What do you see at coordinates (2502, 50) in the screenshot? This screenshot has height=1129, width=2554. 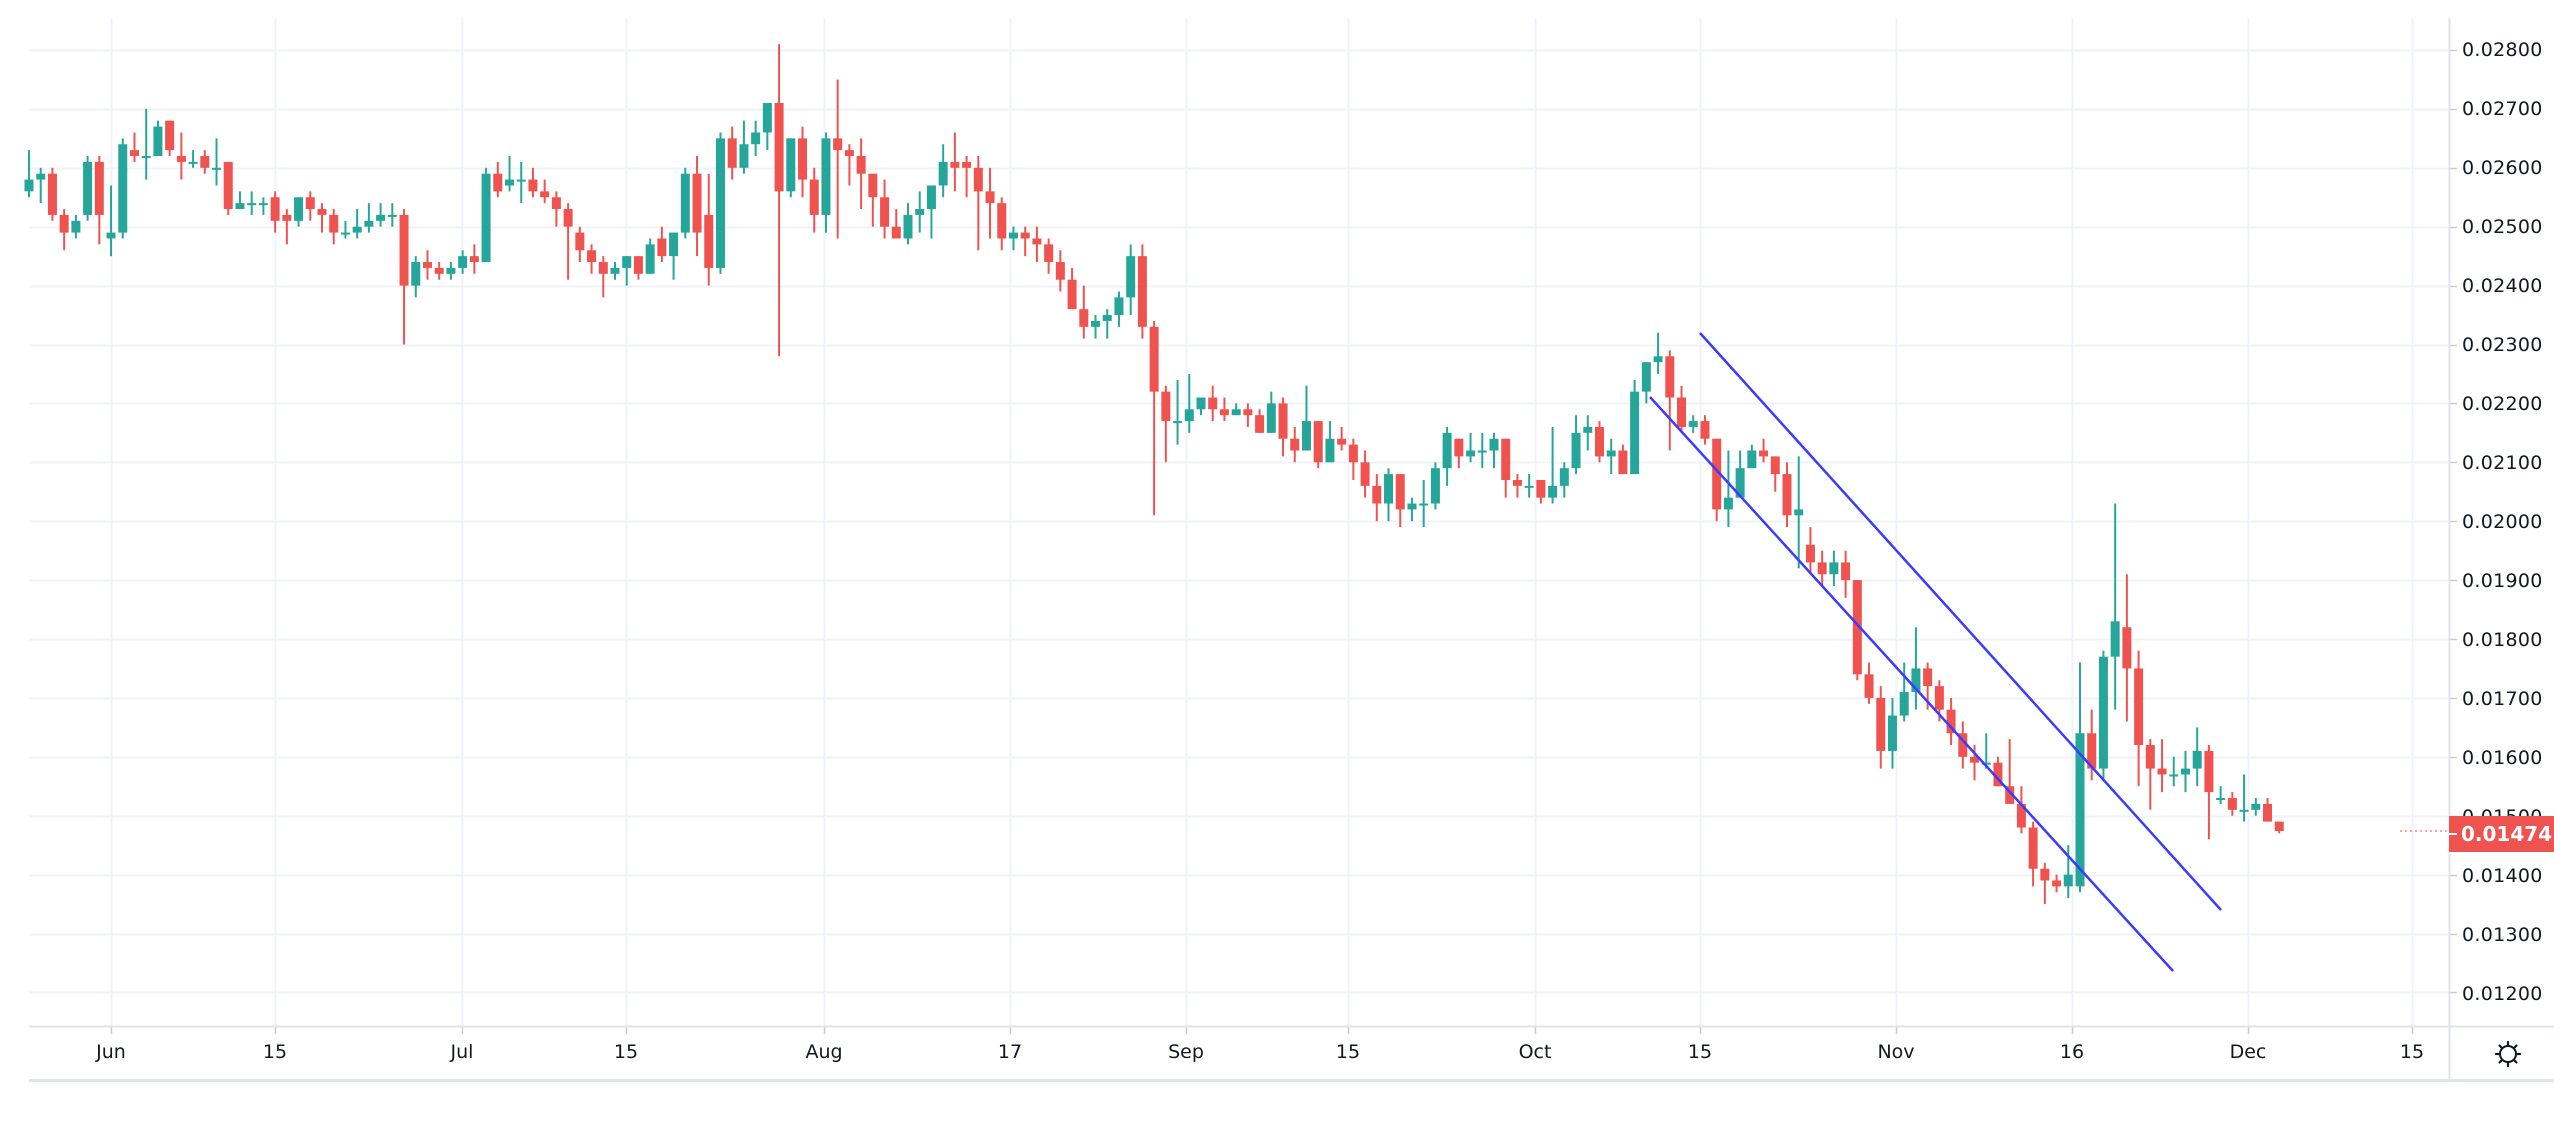 I see `price-tick: 0.02800` at bounding box center [2502, 50].